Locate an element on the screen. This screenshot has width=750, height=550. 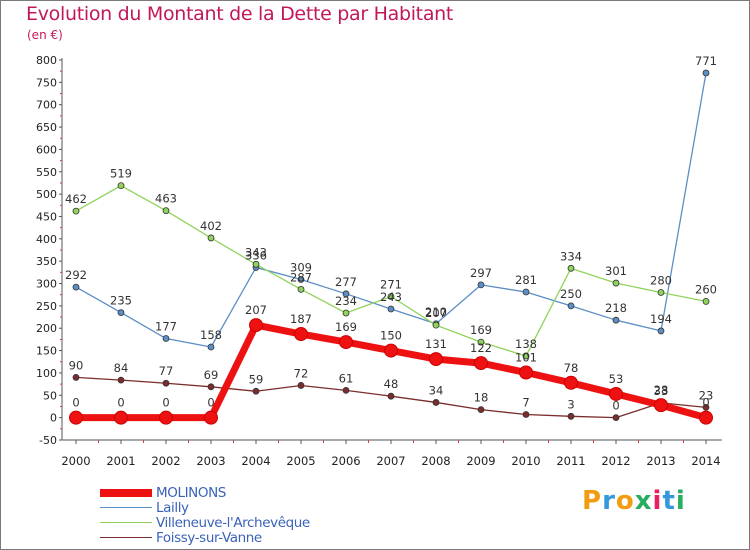
data-label-villeneuve-l-archev-que: 207 is located at coordinates (436, 313).